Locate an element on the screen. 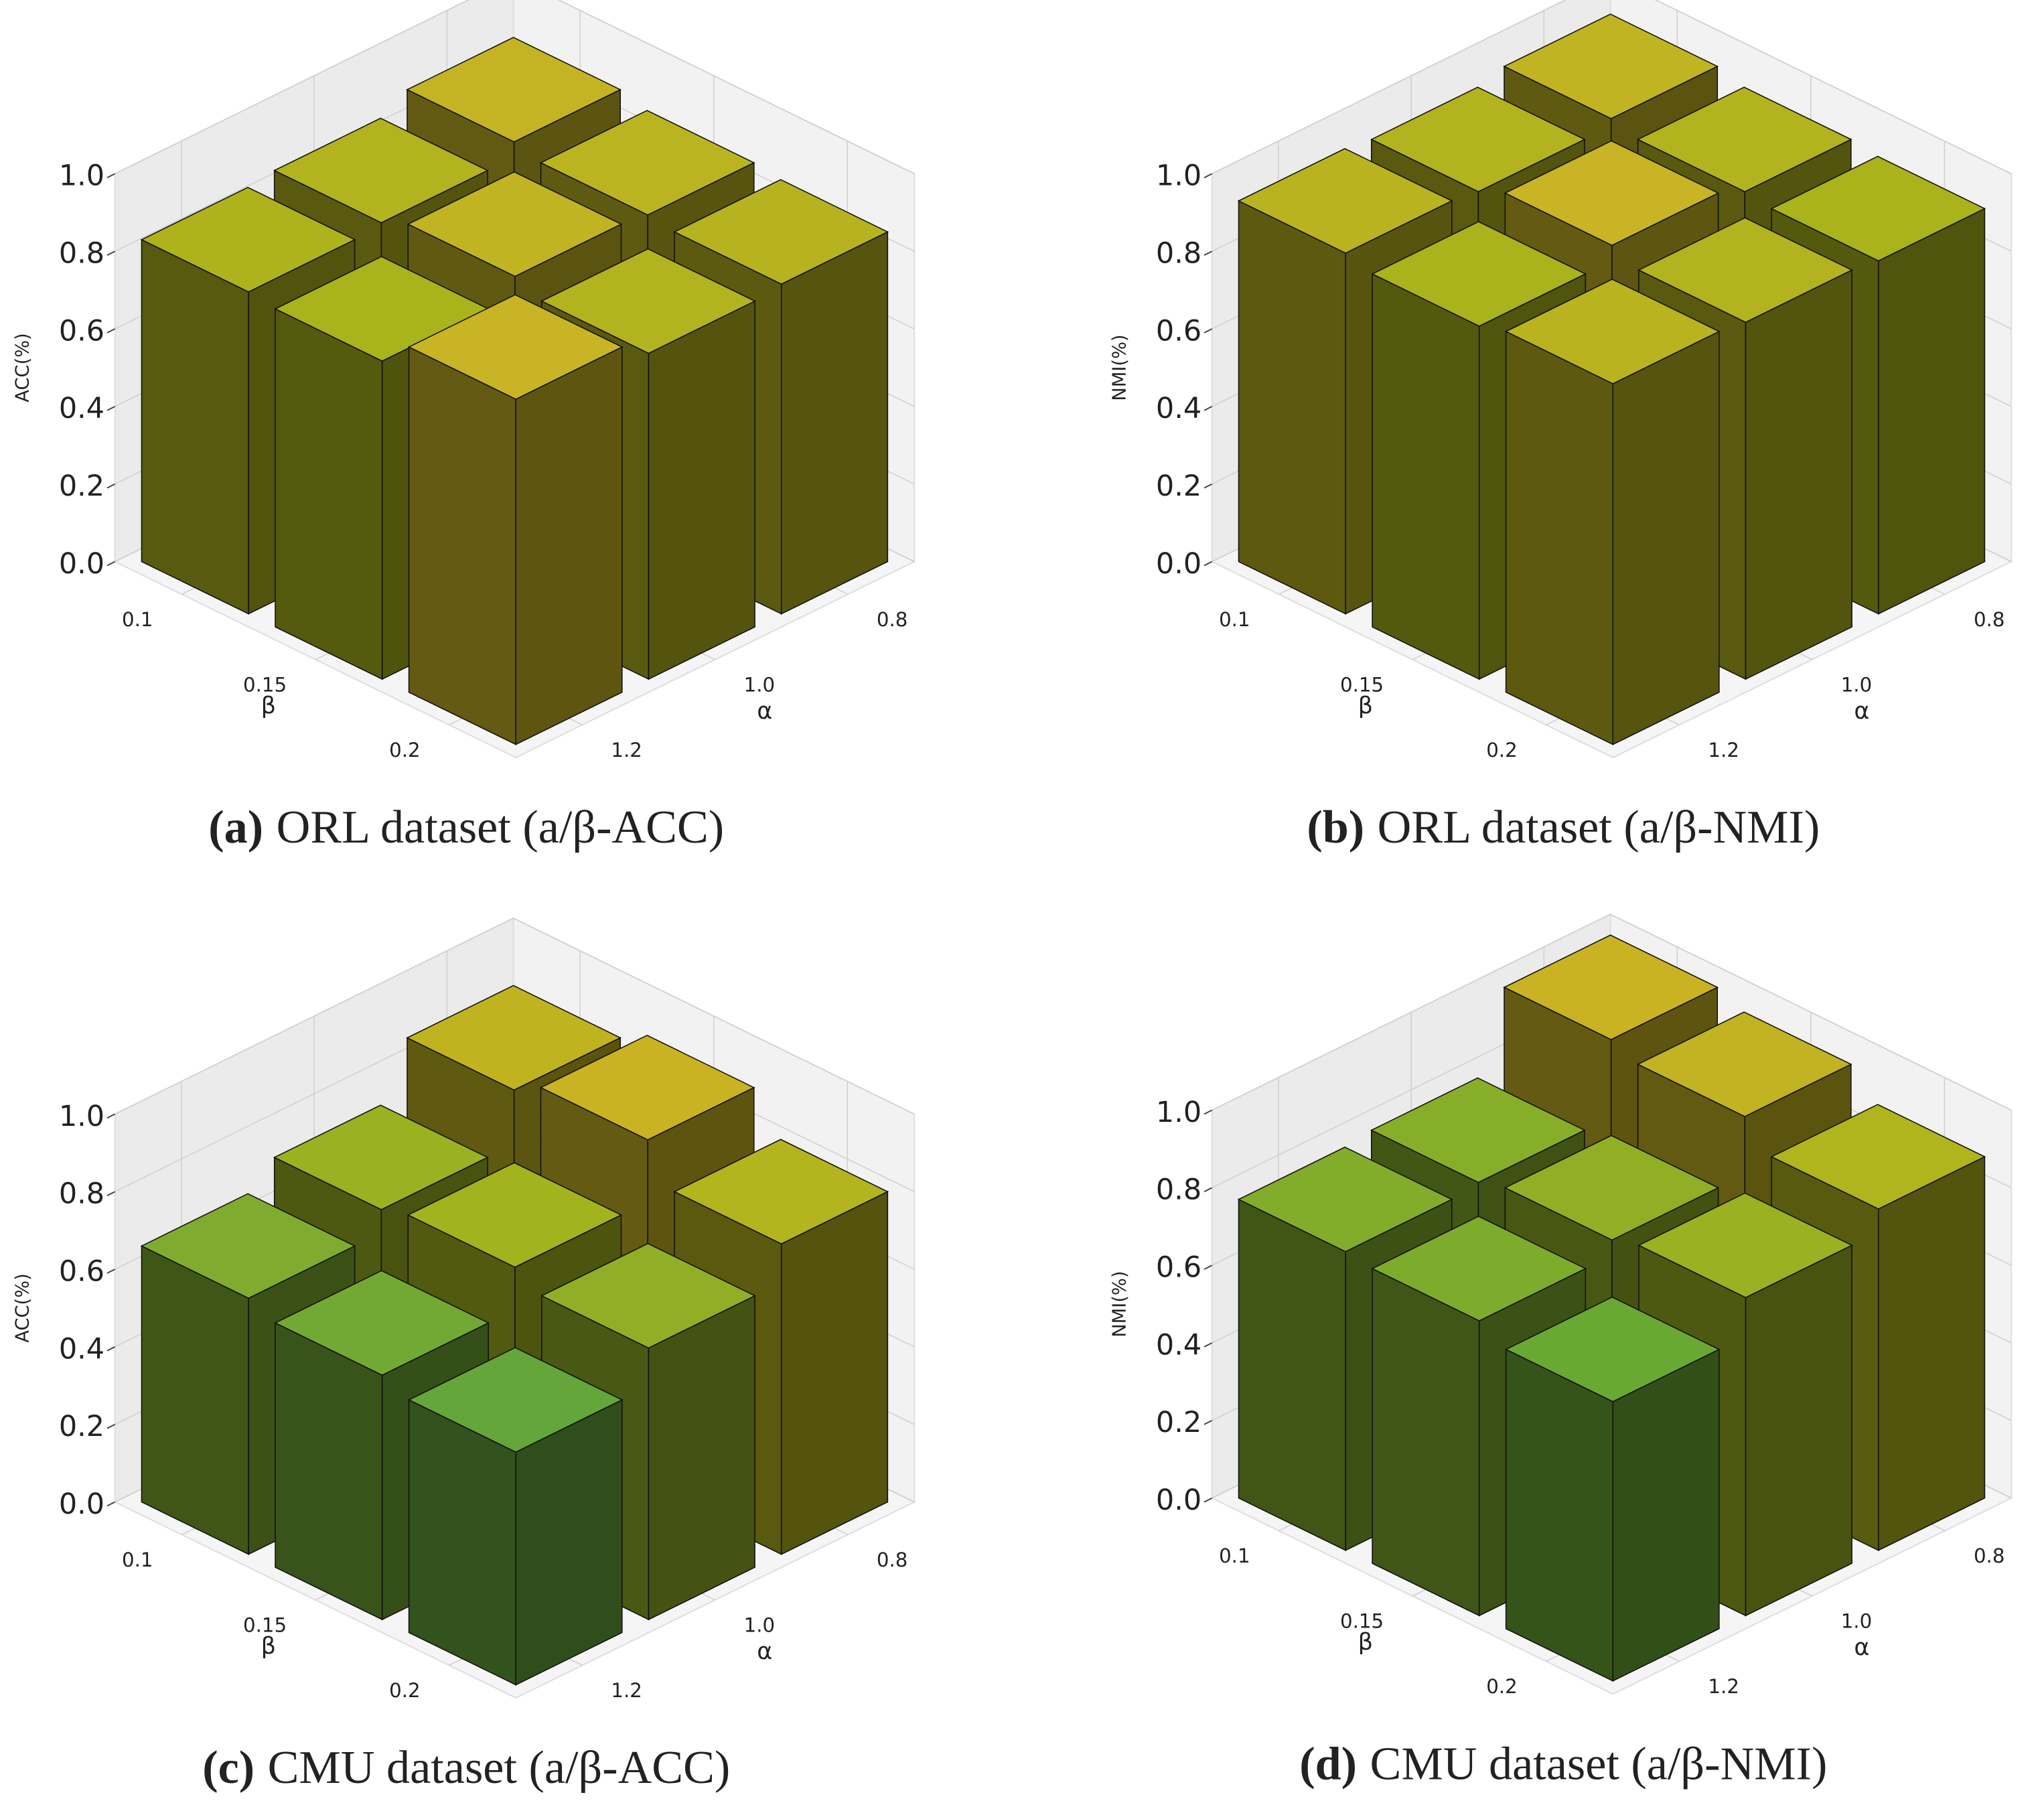 The width and height of the screenshot is (2044, 1805). caption-label: (c) is located at coordinates (228, 1768).